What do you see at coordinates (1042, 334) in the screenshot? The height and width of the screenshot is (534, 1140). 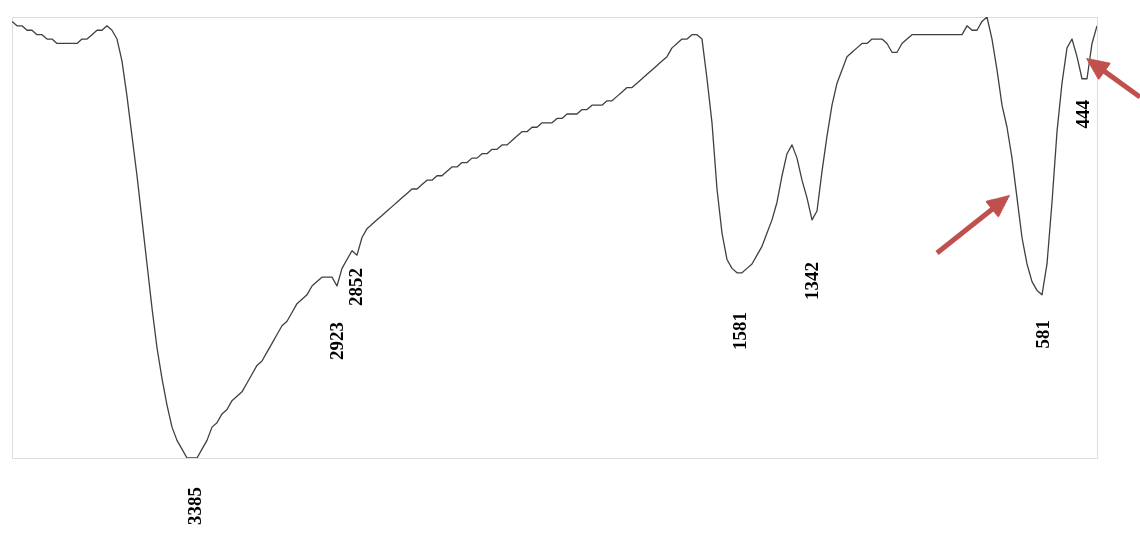 I see `annotation: 581` at bounding box center [1042, 334].